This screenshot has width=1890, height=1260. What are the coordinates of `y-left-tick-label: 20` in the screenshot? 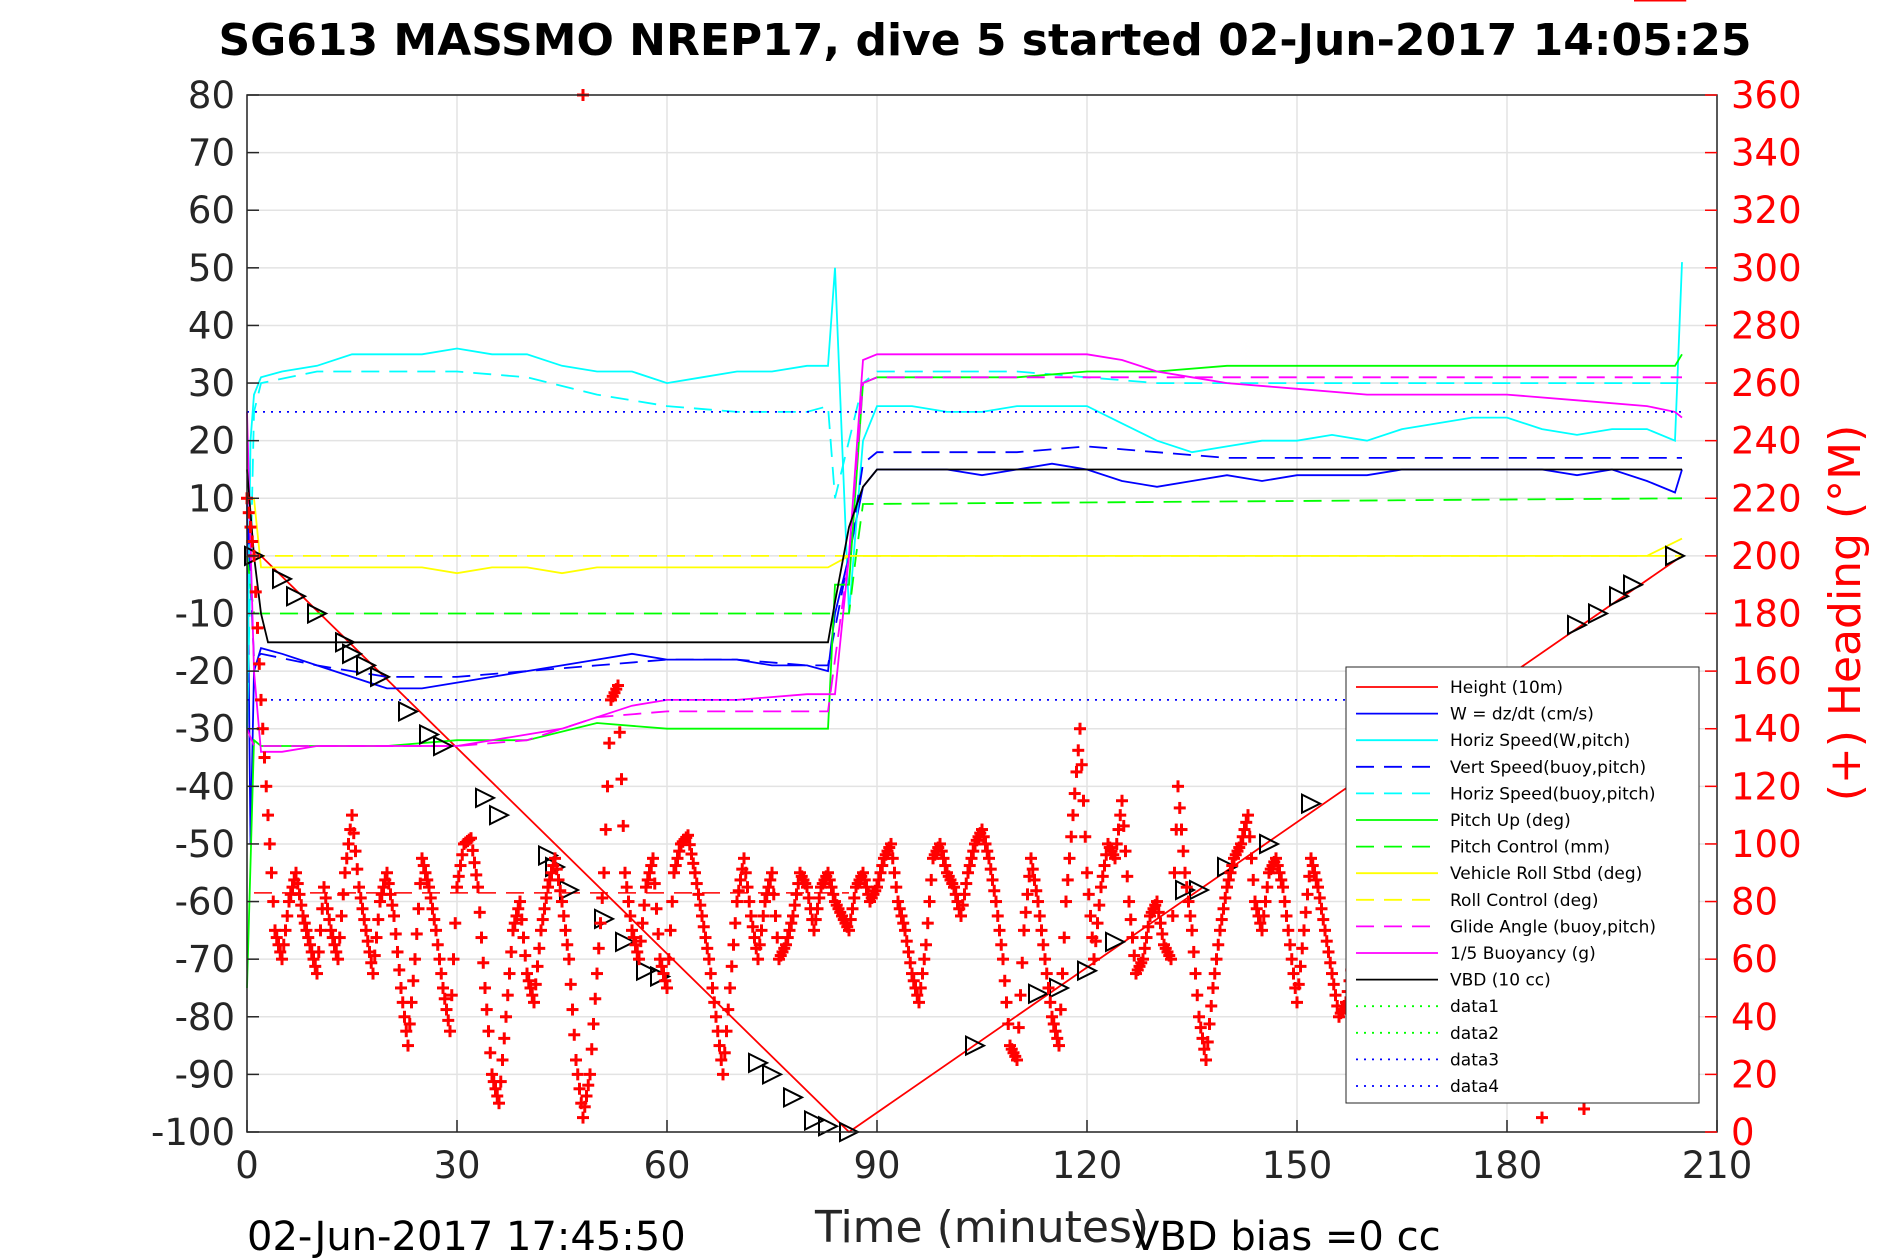 It's located at (211, 441).